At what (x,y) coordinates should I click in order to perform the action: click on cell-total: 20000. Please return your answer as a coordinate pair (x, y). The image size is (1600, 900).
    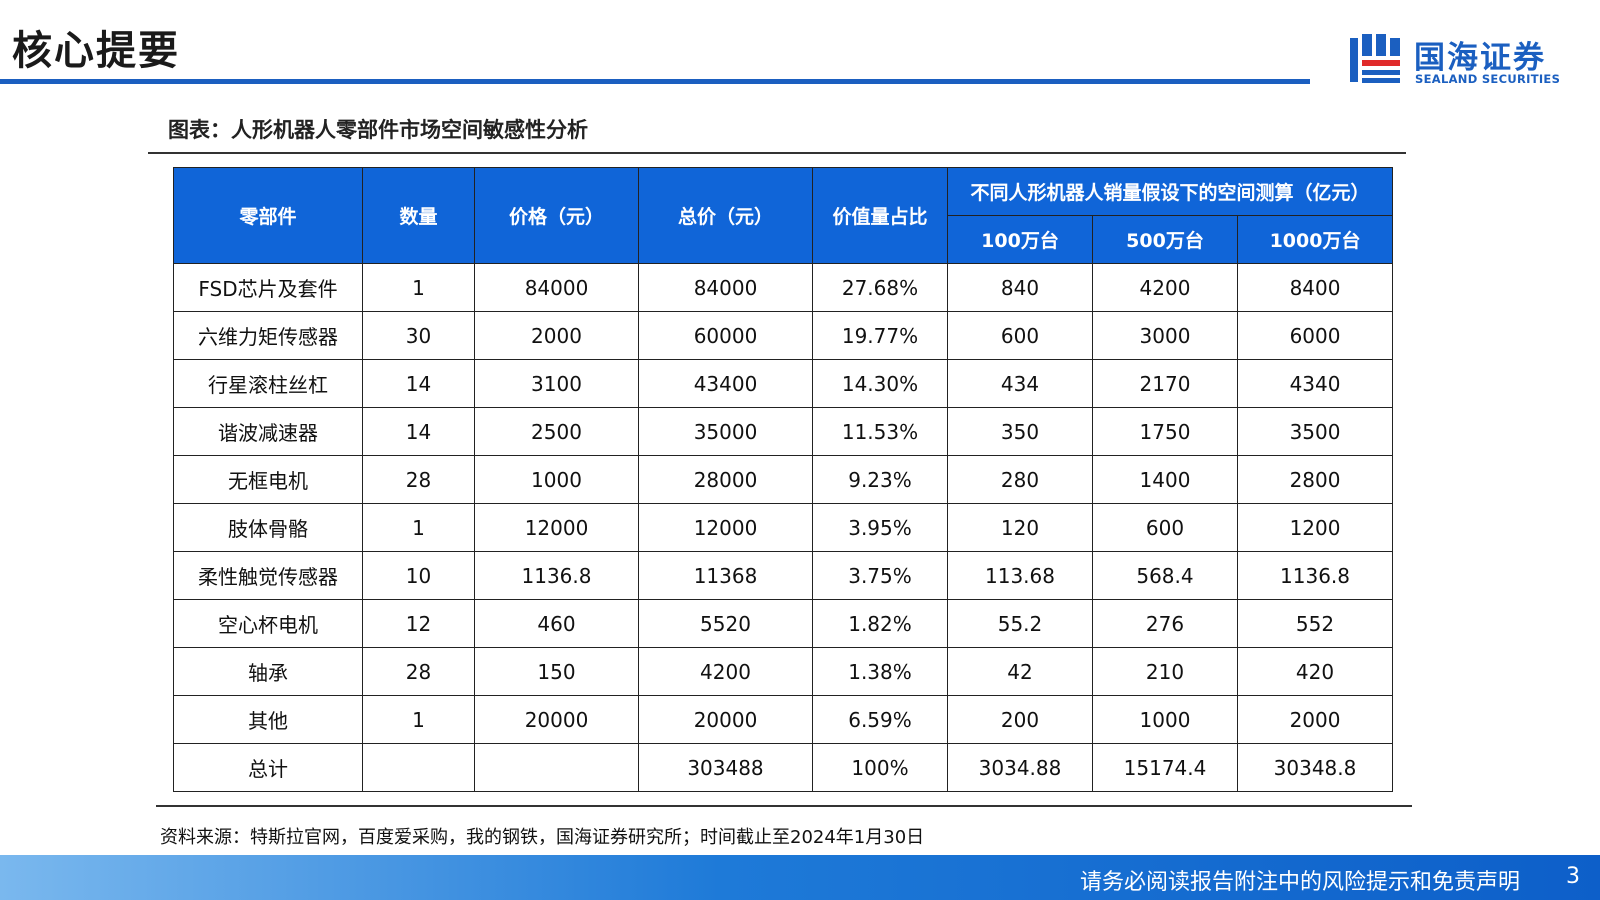
    Looking at the image, I should click on (725, 719).